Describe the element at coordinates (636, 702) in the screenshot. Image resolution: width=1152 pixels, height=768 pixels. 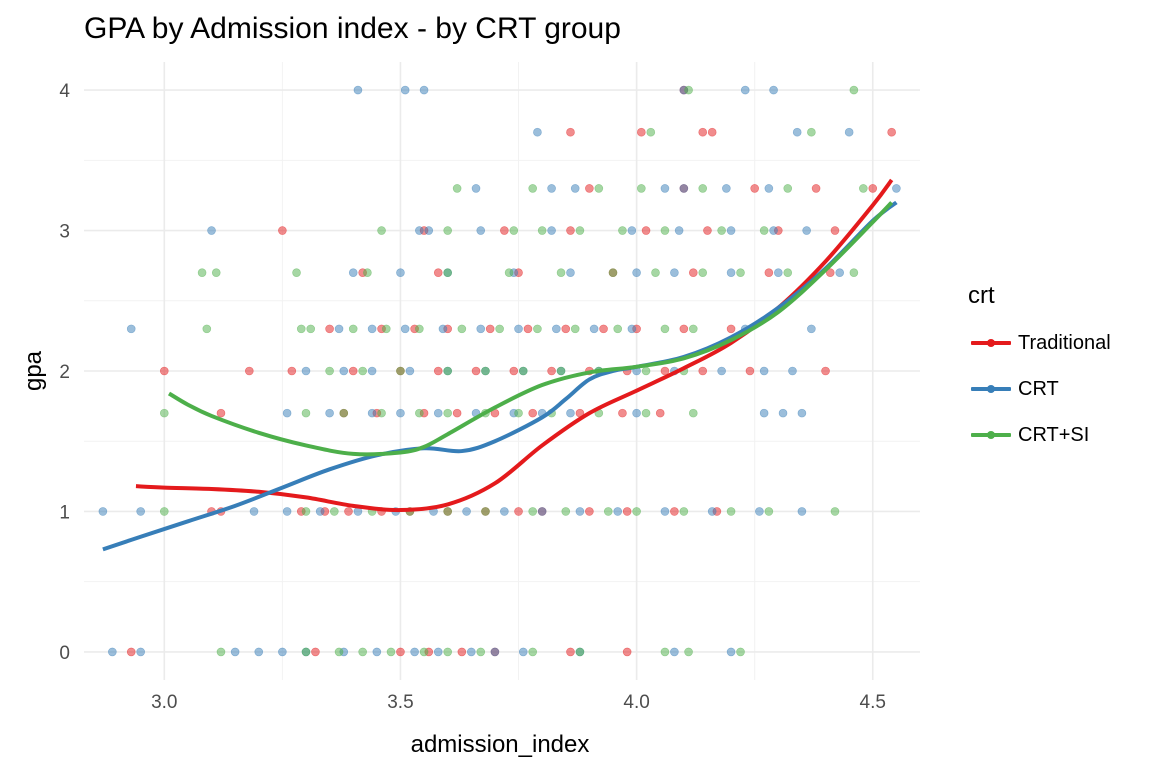
I see `x-tick-label: 4.0` at that location.